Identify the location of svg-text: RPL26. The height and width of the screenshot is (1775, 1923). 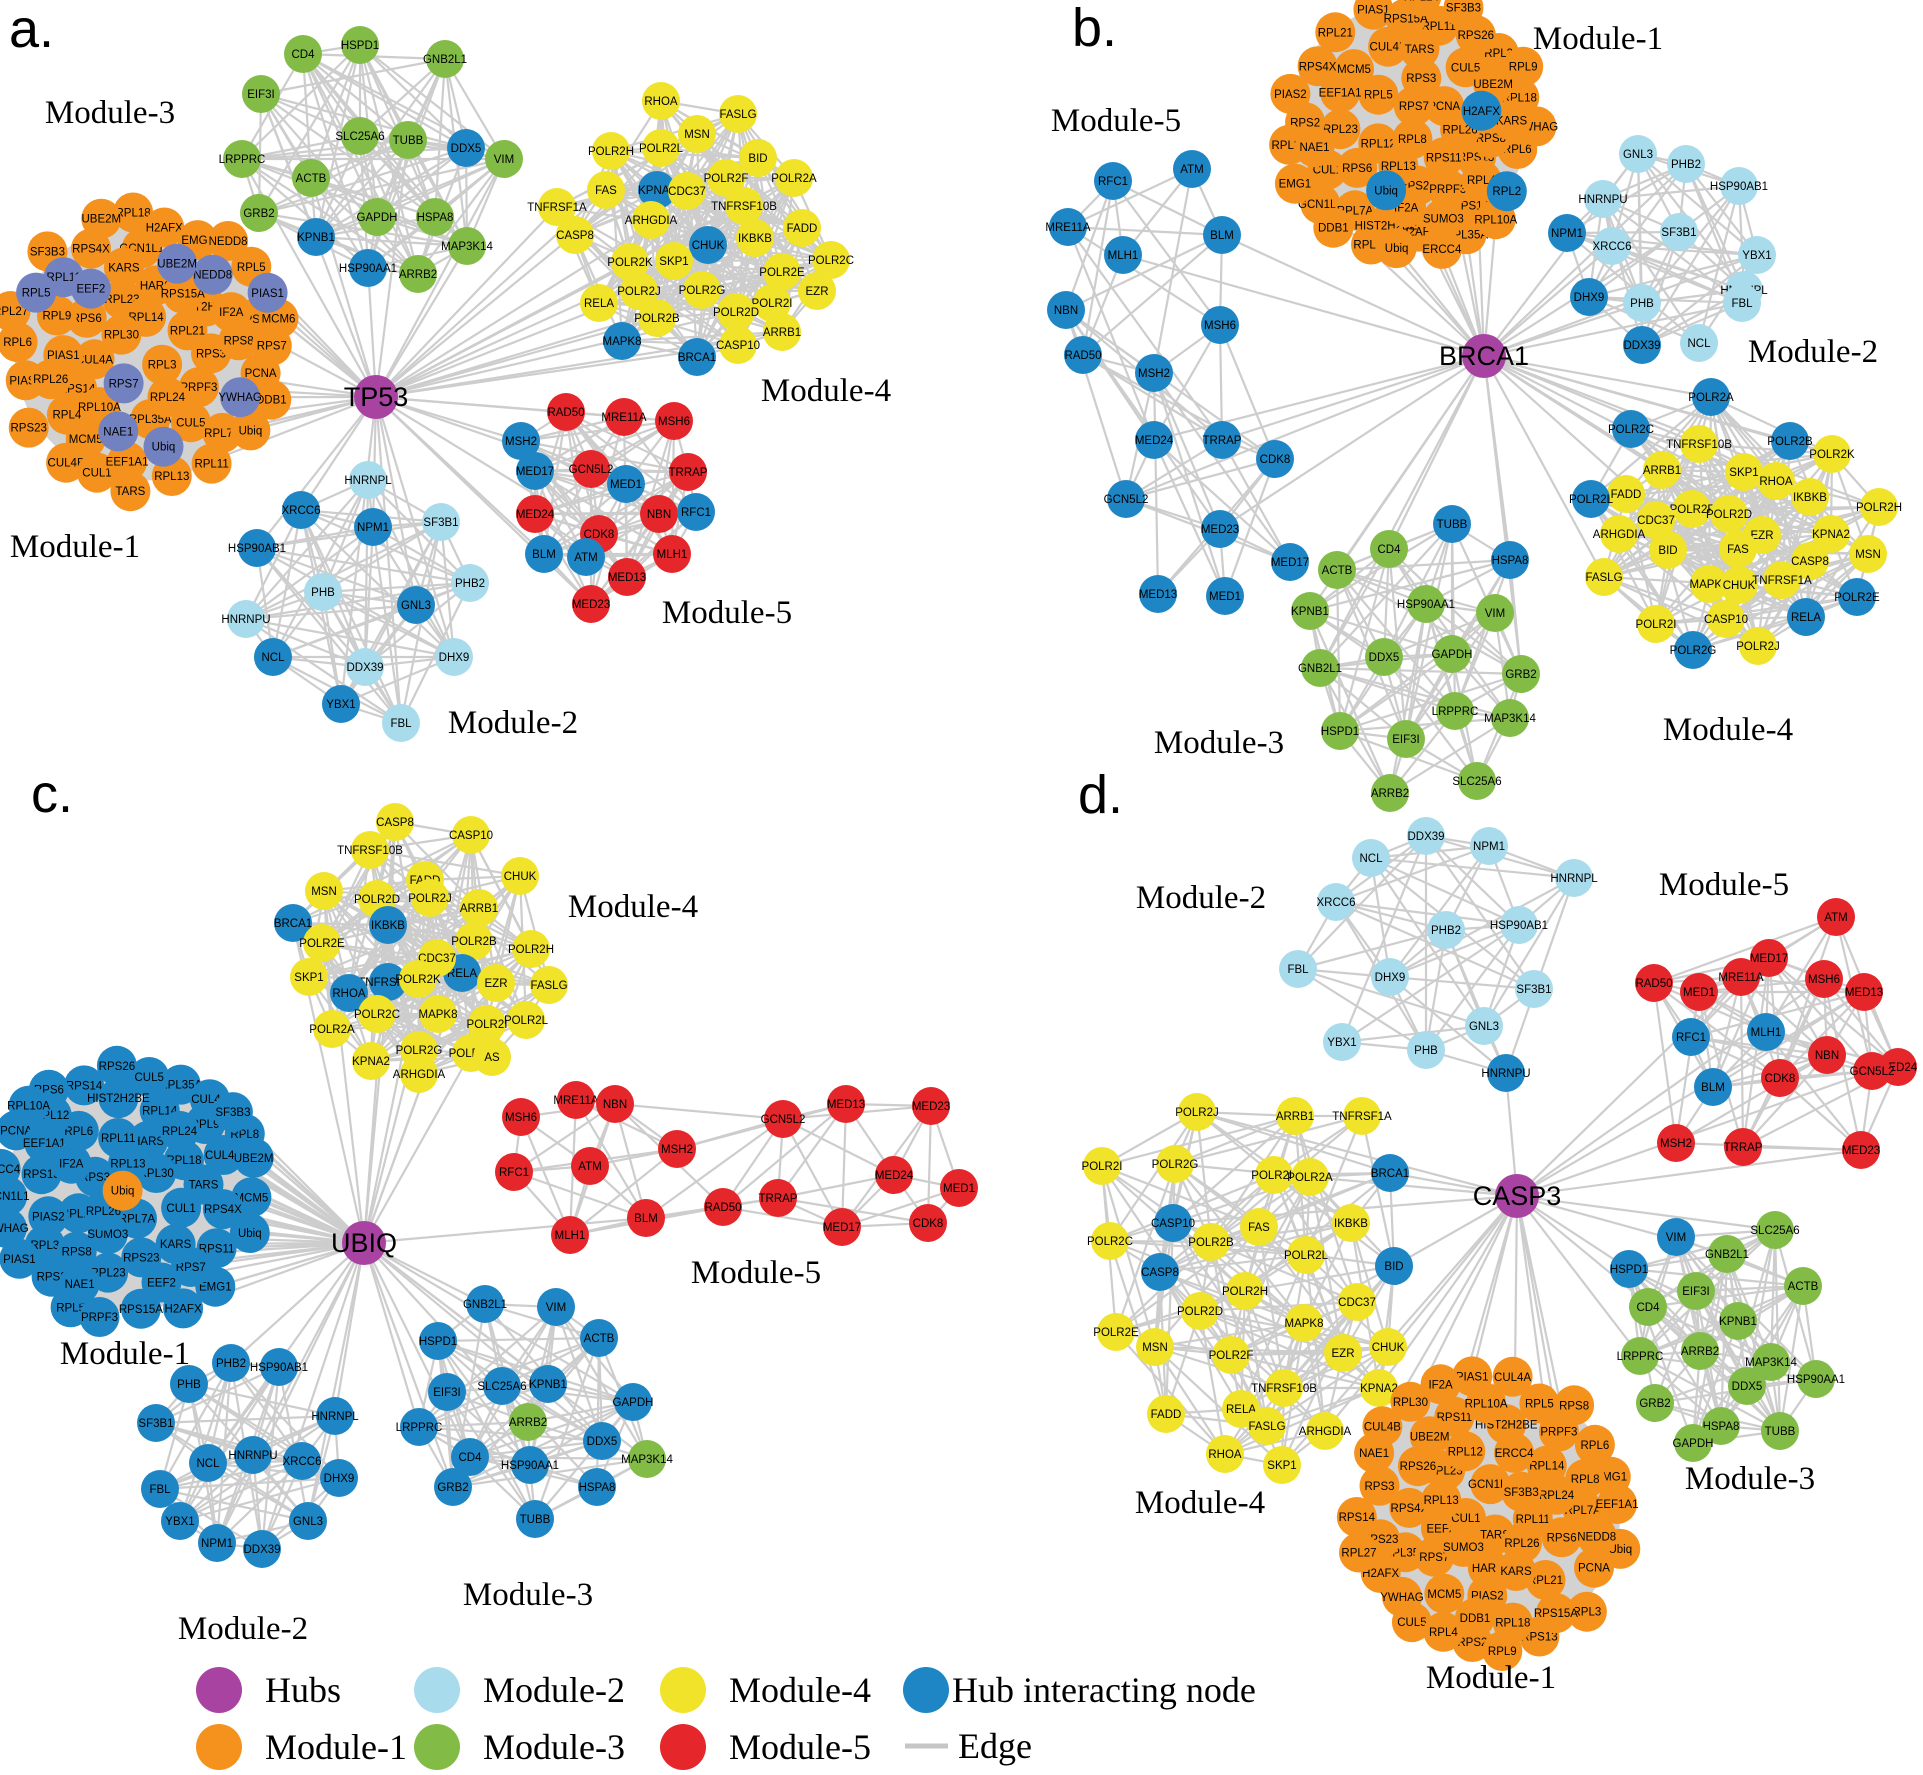
(103, 1212).